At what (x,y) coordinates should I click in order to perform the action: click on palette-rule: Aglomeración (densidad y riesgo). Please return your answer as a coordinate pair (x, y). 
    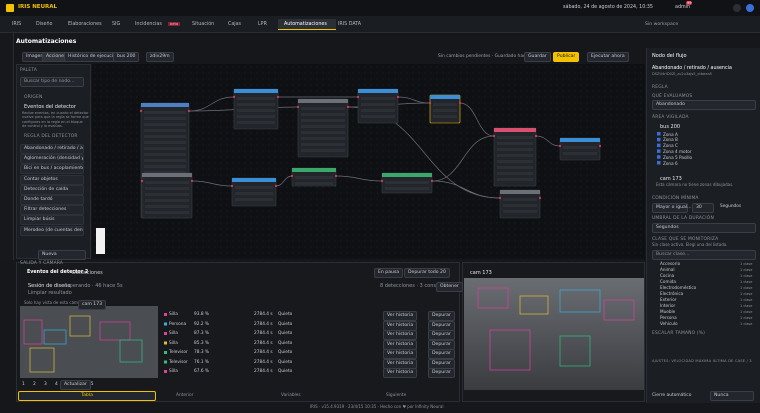
    Looking at the image, I should click on (52, 159).